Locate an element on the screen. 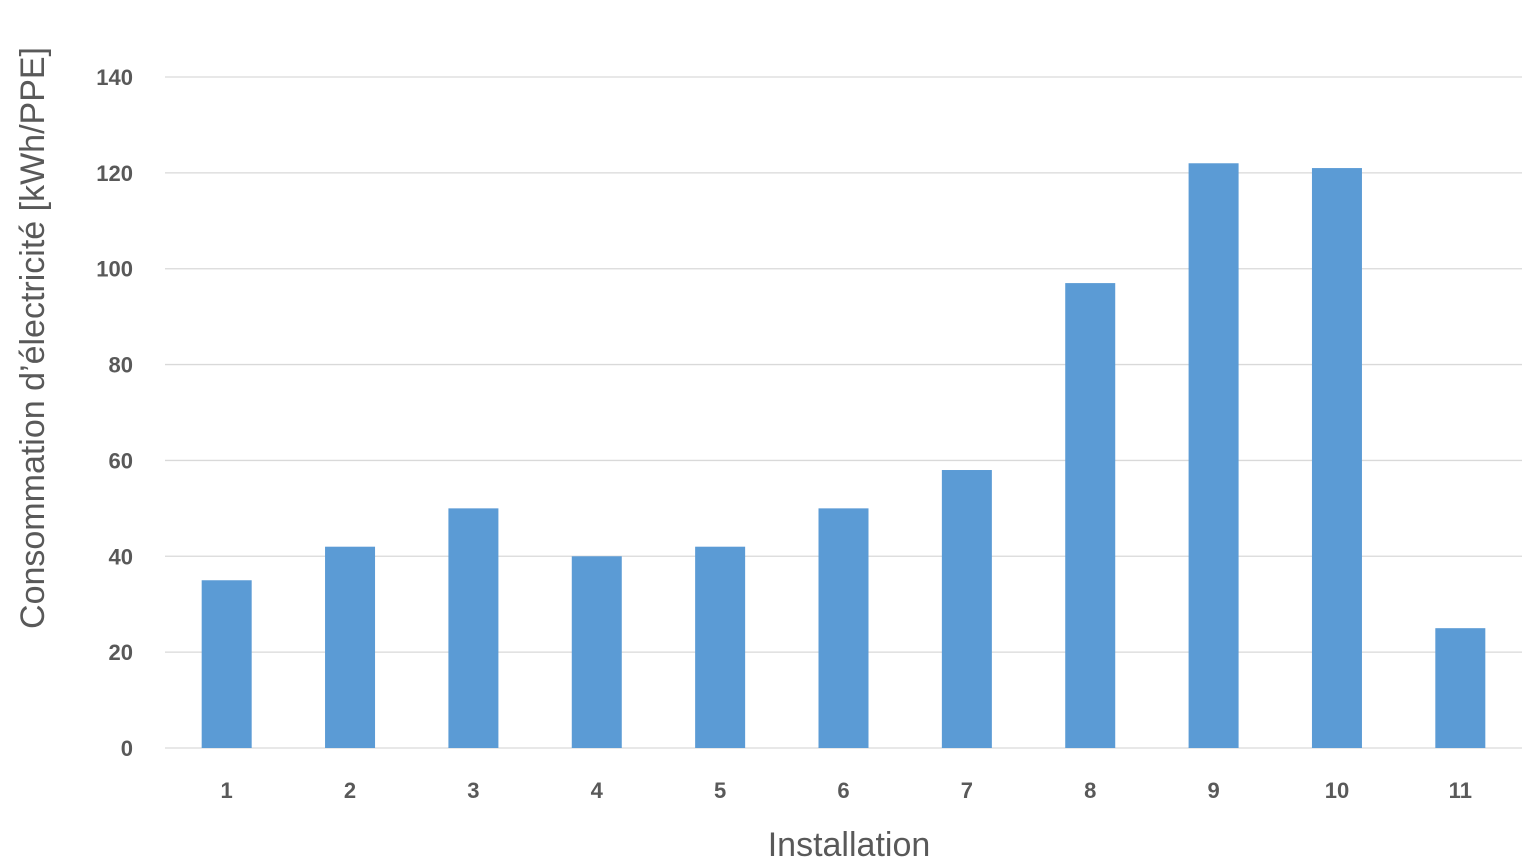 This screenshot has width=1522, height=859. x-tick-label-2: 2 is located at coordinates (350, 790).